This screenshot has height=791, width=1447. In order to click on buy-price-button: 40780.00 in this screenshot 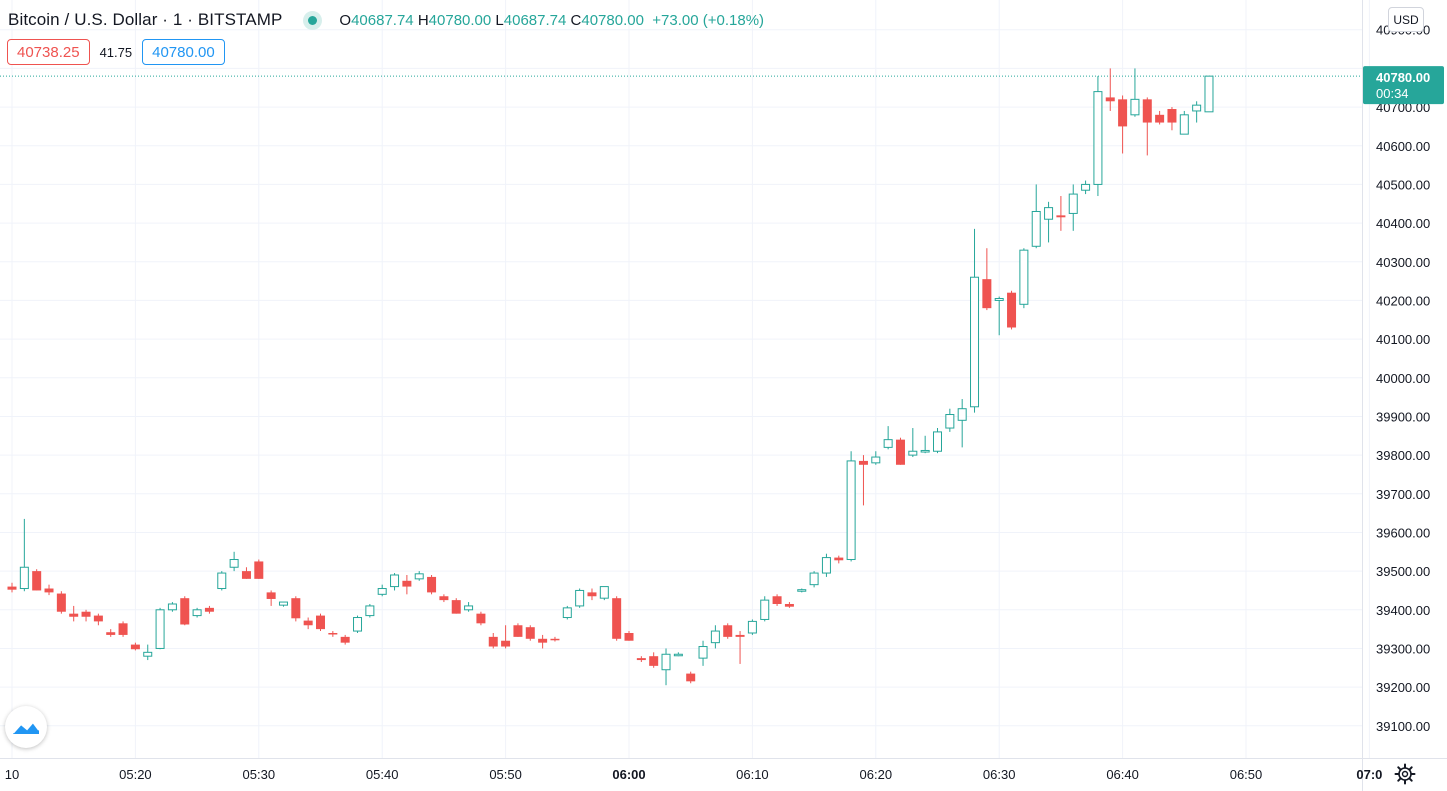, I will do `click(183, 52)`.